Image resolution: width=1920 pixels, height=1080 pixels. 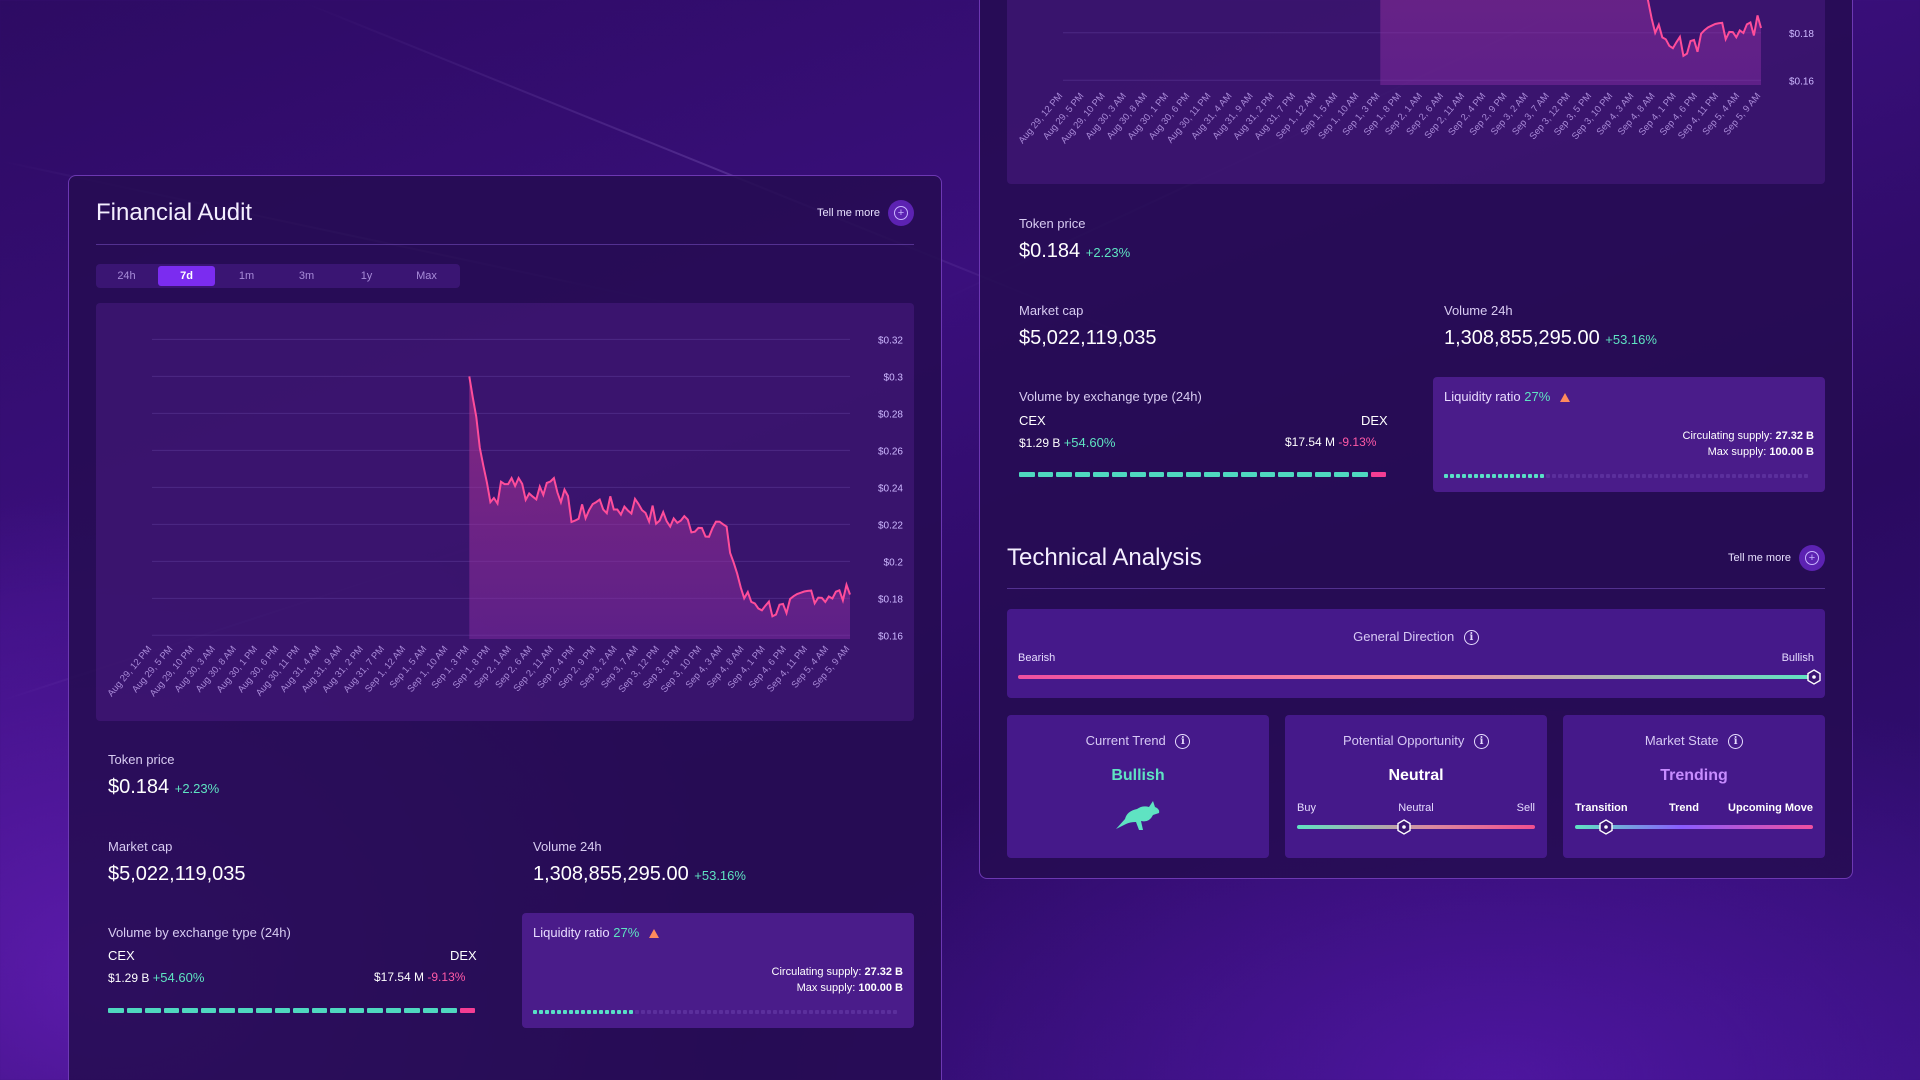 I want to click on market-state-value: Trending, so click(x=1694, y=775).